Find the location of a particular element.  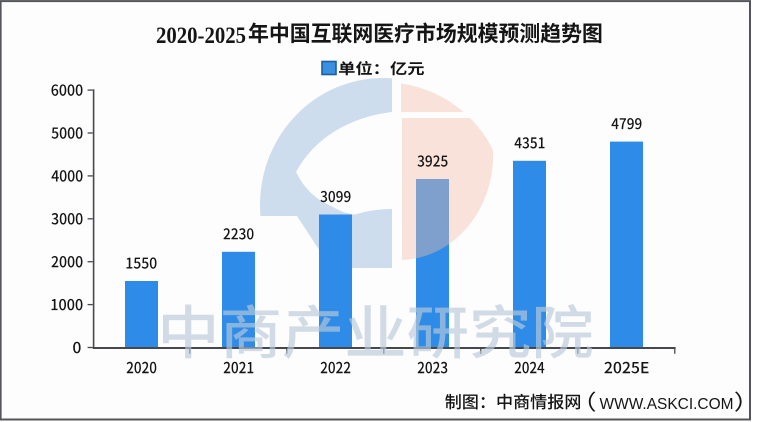

svg-text: WWW.ASKCI.COM is located at coordinates (667, 404).